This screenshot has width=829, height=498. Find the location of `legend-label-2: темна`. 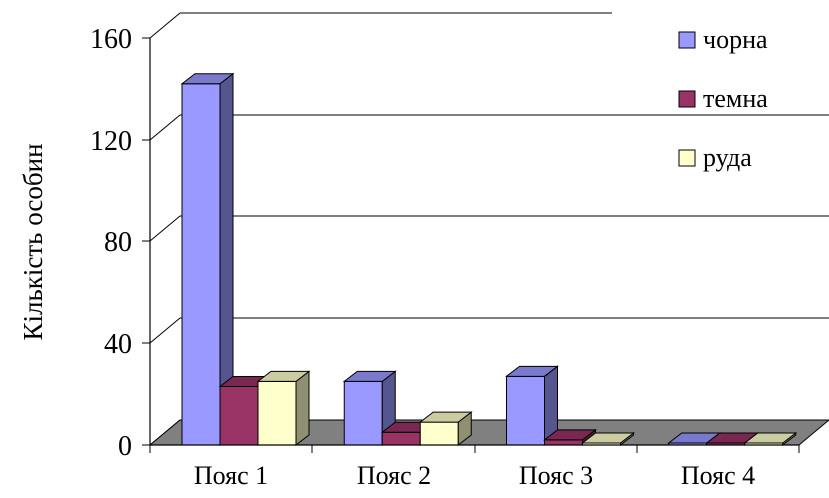

legend-label-2: темна is located at coordinates (735, 98).